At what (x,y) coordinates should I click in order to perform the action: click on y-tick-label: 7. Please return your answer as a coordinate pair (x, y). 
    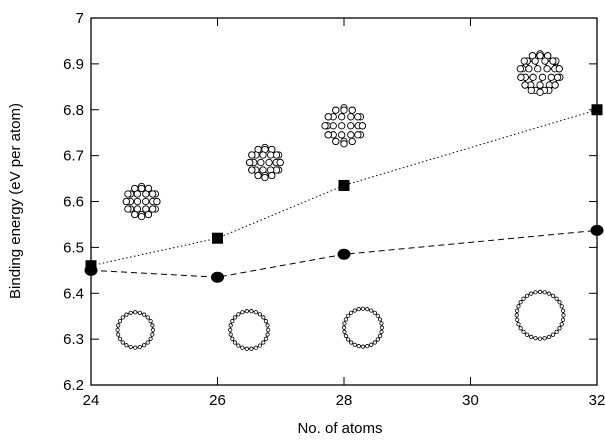
    Looking at the image, I should click on (80, 18).